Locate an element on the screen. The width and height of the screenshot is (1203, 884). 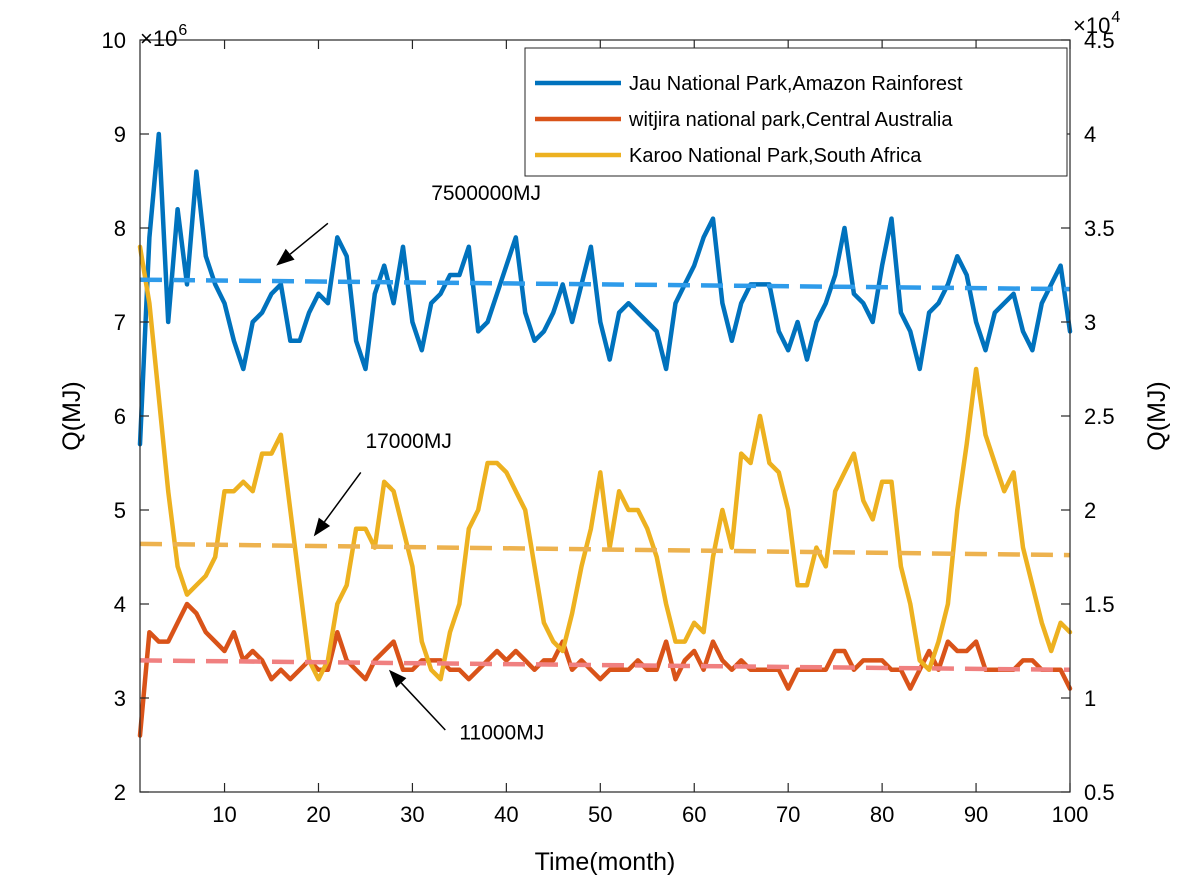
y-right-tick-label: 0.5 is located at coordinates (1099, 792).